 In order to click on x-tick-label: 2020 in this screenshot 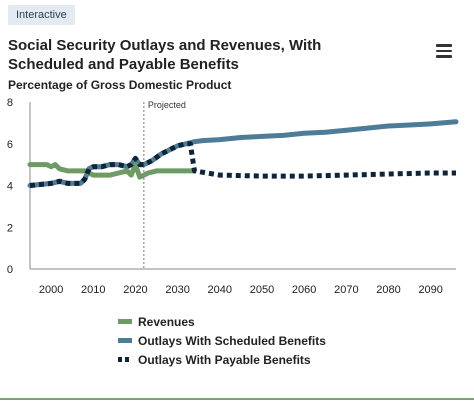, I will do `click(135, 290)`.